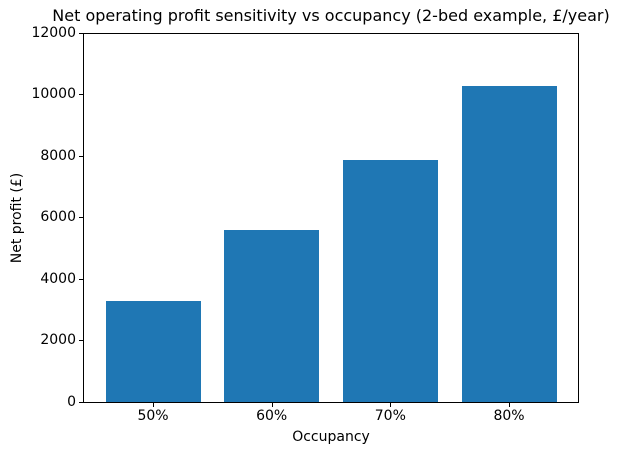 The width and height of the screenshot is (630, 455). Describe the element at coordinates (390, 416) in the screenshot. I see `x-tick-label: 70%` at that location.